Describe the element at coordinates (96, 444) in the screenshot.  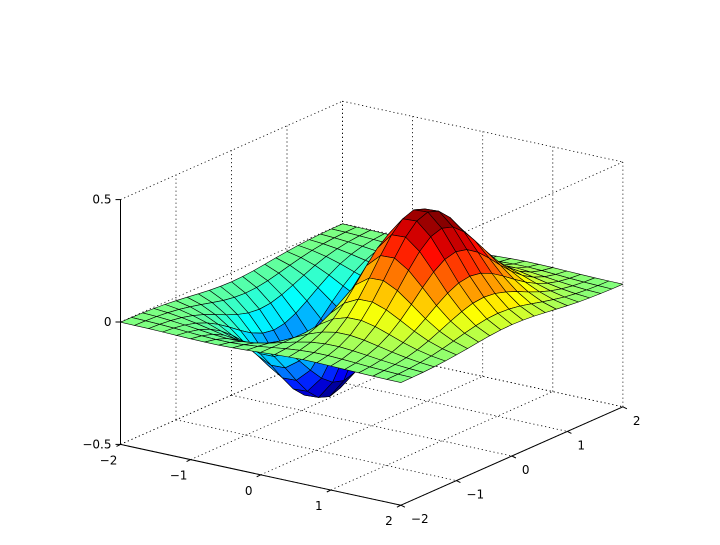
I see `z-tick-label: −0.5` at that location.